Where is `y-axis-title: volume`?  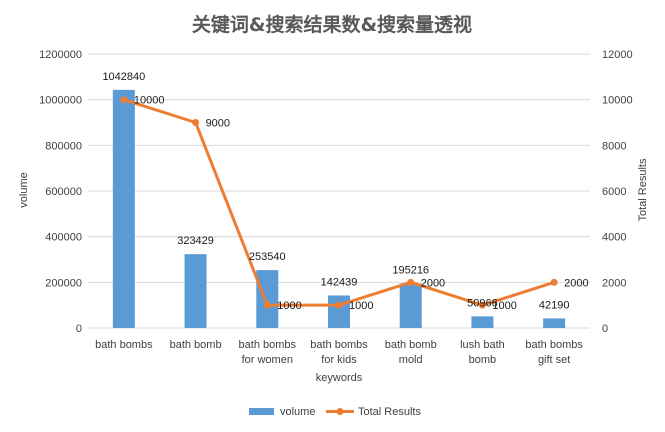 y-axis-title: volume is located at coordinates (24, 189).